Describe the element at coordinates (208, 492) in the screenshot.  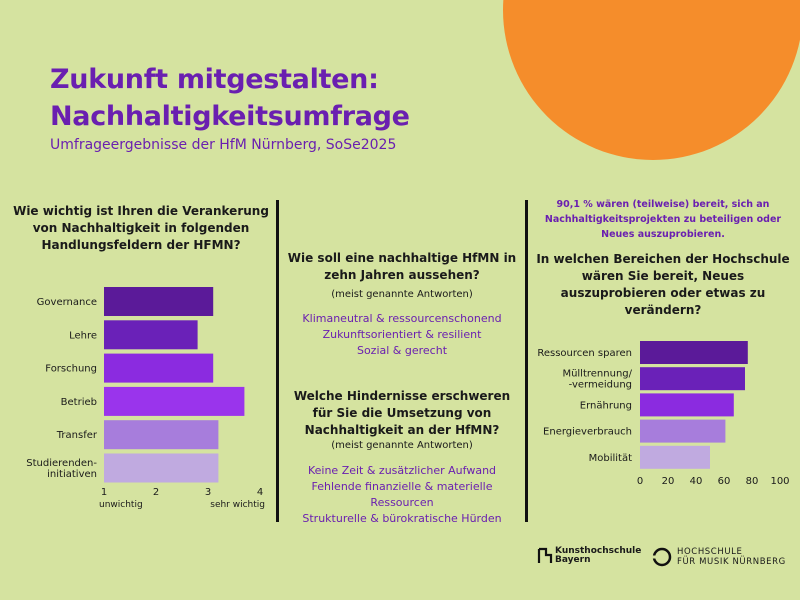
I see `x-tick-label: 3` at that location.